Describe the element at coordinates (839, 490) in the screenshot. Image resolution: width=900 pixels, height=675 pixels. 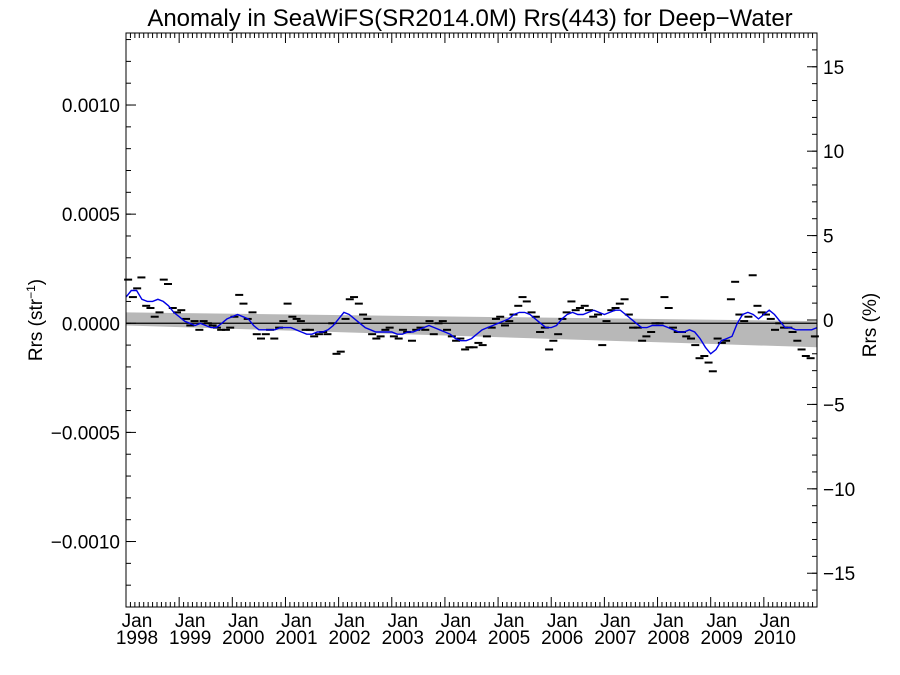
I see `right-y-tick-label: −10` at that location.